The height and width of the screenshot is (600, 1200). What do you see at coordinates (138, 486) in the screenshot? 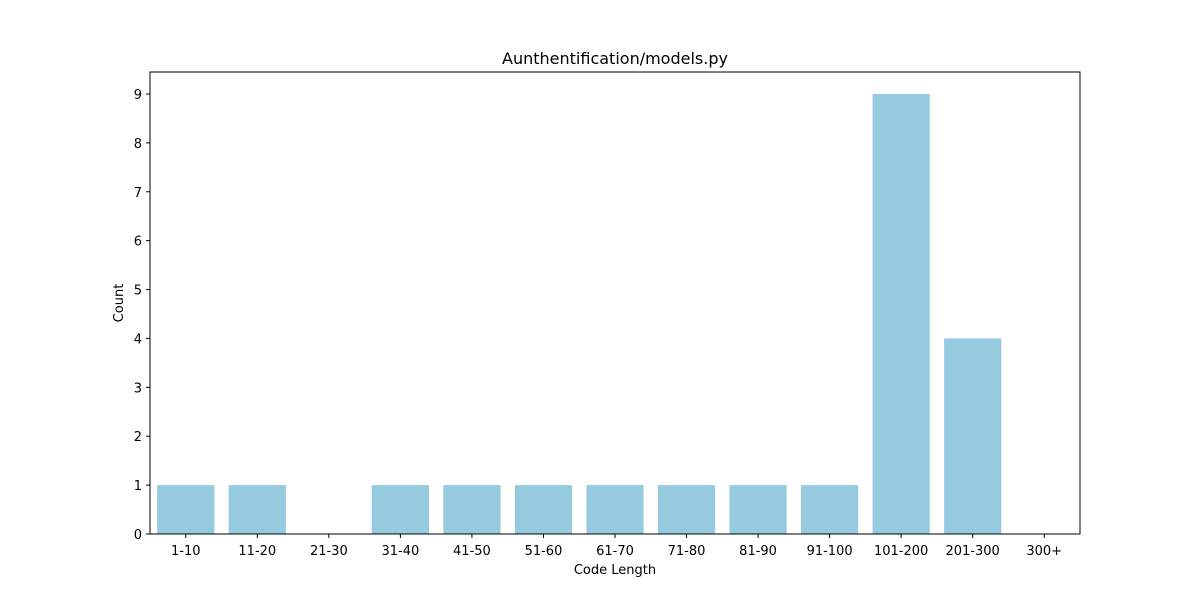
I see `y-tick-label: 1` at bounding box center [138, 486].